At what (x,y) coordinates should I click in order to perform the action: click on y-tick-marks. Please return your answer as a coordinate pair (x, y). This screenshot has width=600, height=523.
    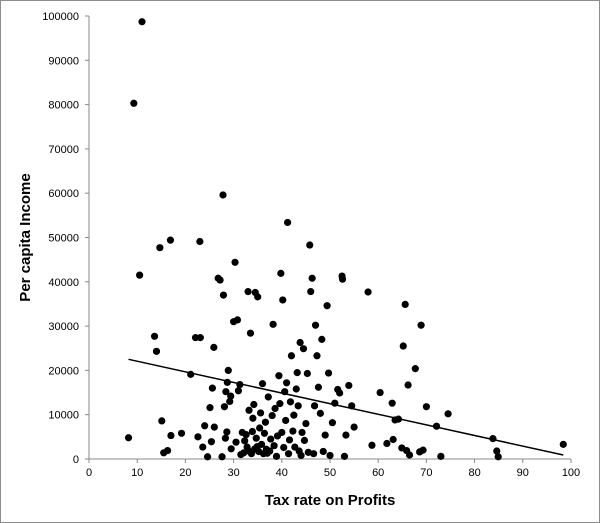
    Looking at the image, I should click on (87, 237).